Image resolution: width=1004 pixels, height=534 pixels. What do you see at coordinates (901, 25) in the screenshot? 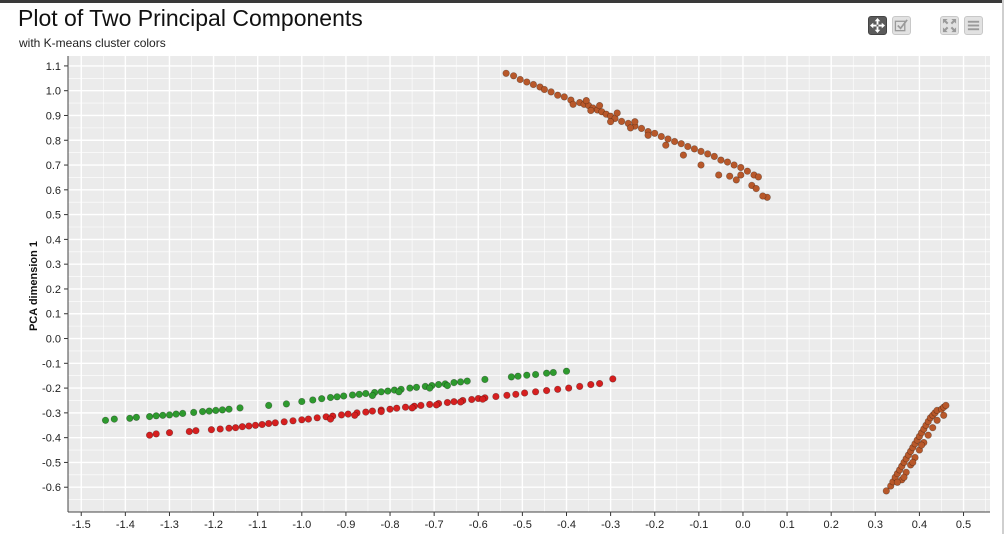
I see `box-select-button` at bounding box center [901, 25].